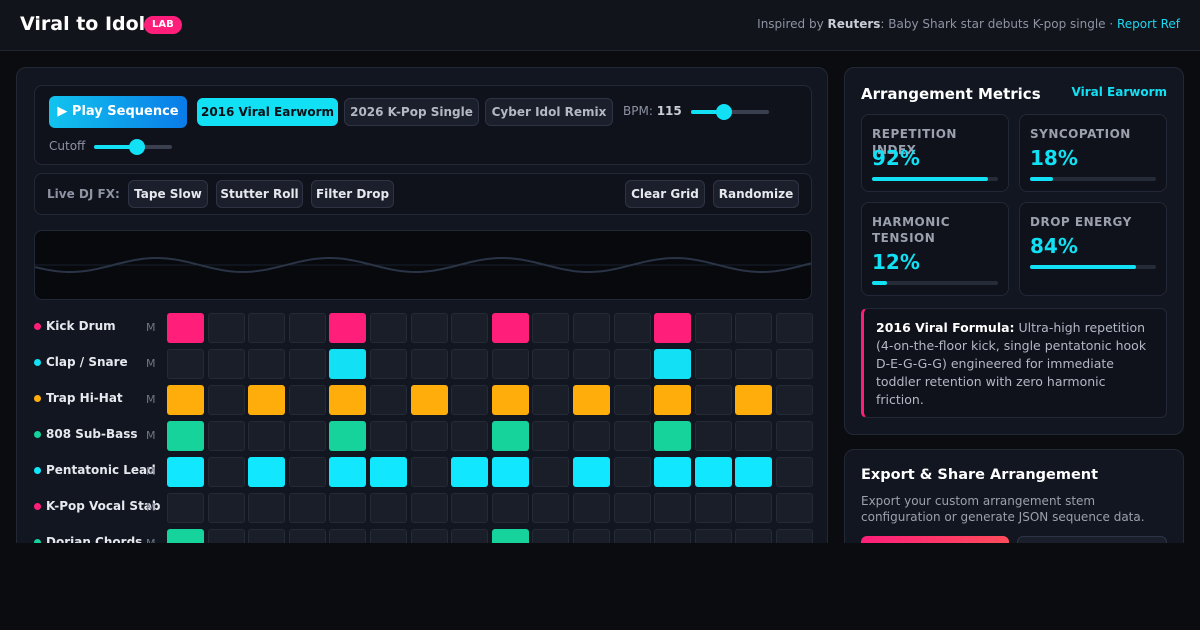 The height and width of the screenshot is (630, 1200). What do you see at coordinates (118, 112) in the screenshot?
I see `play-sequence-button: ▶ Play Sequence` at bounding box center [118, 112].